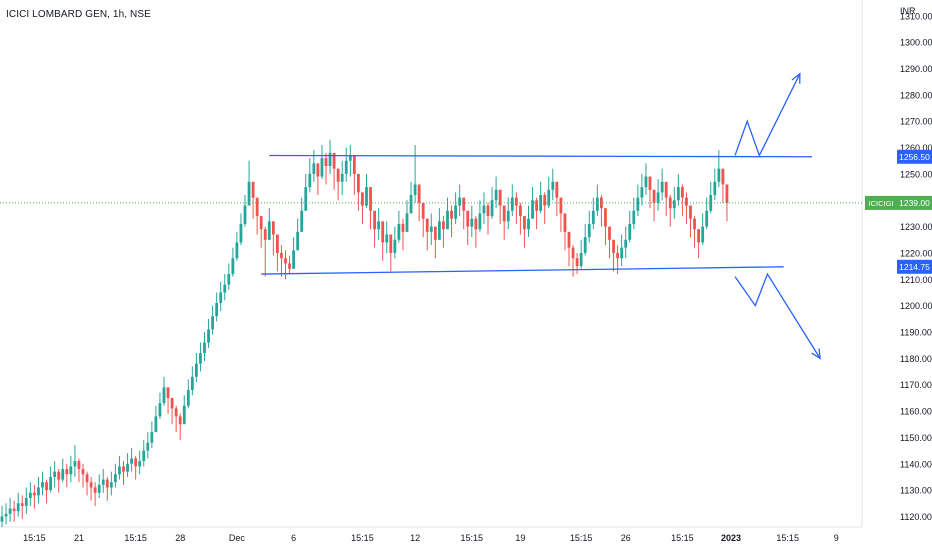 The height and width of the screenshot is (555, 932). Describe the element at coordinates (916, 491) in the screenshot. I see `y-tick-label: 1130.00` at that location.